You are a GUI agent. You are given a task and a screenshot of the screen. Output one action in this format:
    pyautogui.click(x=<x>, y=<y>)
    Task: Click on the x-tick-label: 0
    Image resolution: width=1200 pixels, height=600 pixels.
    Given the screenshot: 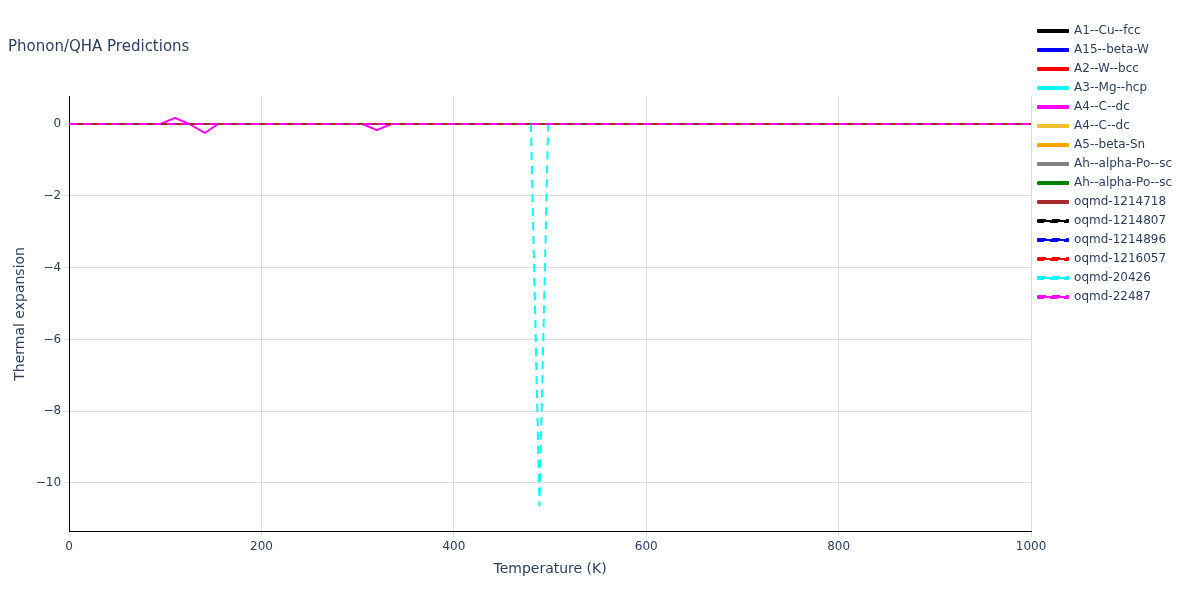 What is the action you would take?
    pyautogui.click(x=69, y=546)
    